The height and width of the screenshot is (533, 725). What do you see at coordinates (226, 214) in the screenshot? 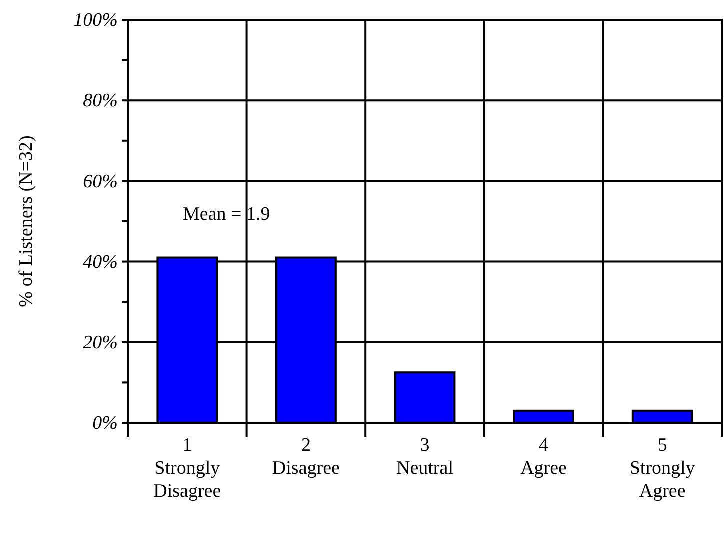
I see `annotation: Mean = 1.9` at bounding box center [226, 214].